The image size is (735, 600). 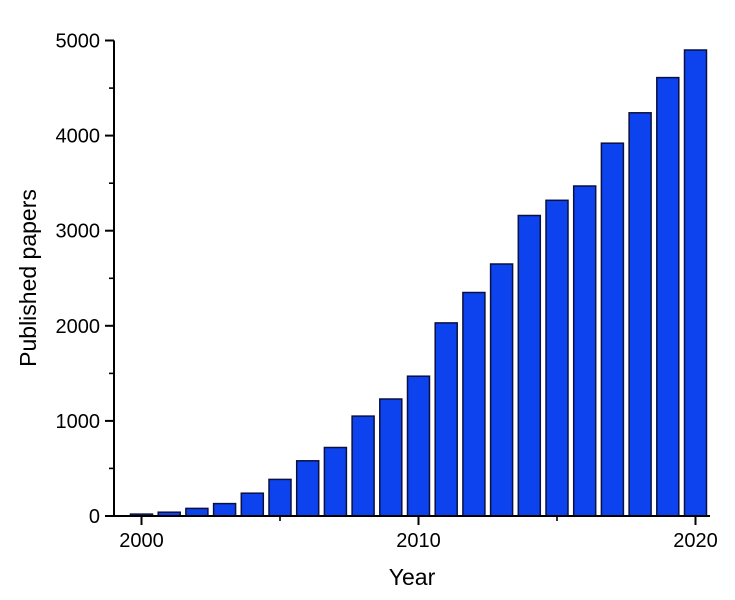 What do you see at coordinates (28, 278) in the screenshot?
I see `y-axis-title: Published papers` at bounding box center [28, 278].